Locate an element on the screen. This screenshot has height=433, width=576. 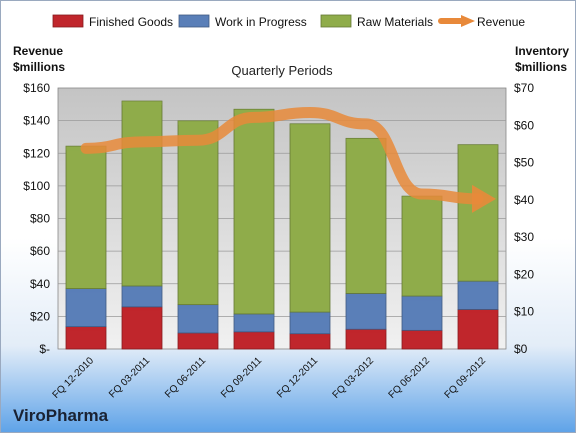
left-tick-label: $60 is located at coordinates (40, 251).